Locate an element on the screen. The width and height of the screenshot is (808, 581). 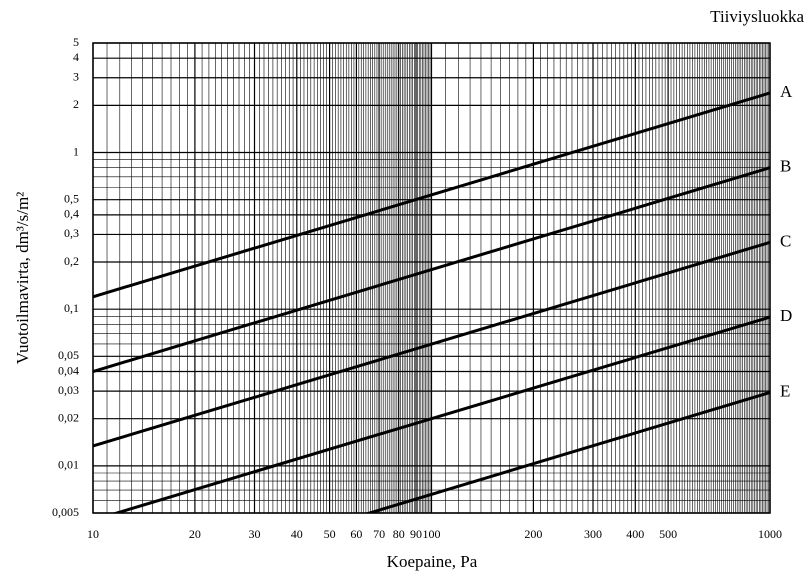
y-tick-label: 3 is located at coordinates (76, 77).